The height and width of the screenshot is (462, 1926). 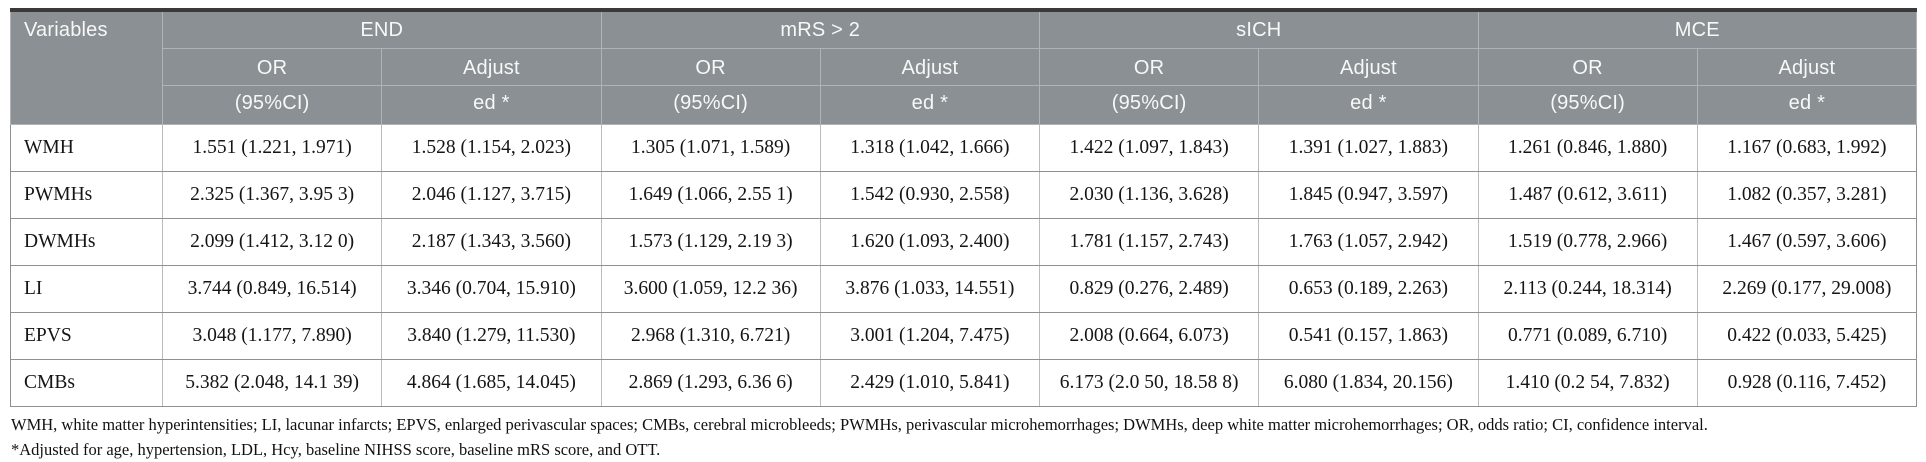 What do you see at coordinates (1149, 148) in the screenshot?
I see `value-cell: 1.422 (1.097, 1.843)` at bounding box center [1149, 148].